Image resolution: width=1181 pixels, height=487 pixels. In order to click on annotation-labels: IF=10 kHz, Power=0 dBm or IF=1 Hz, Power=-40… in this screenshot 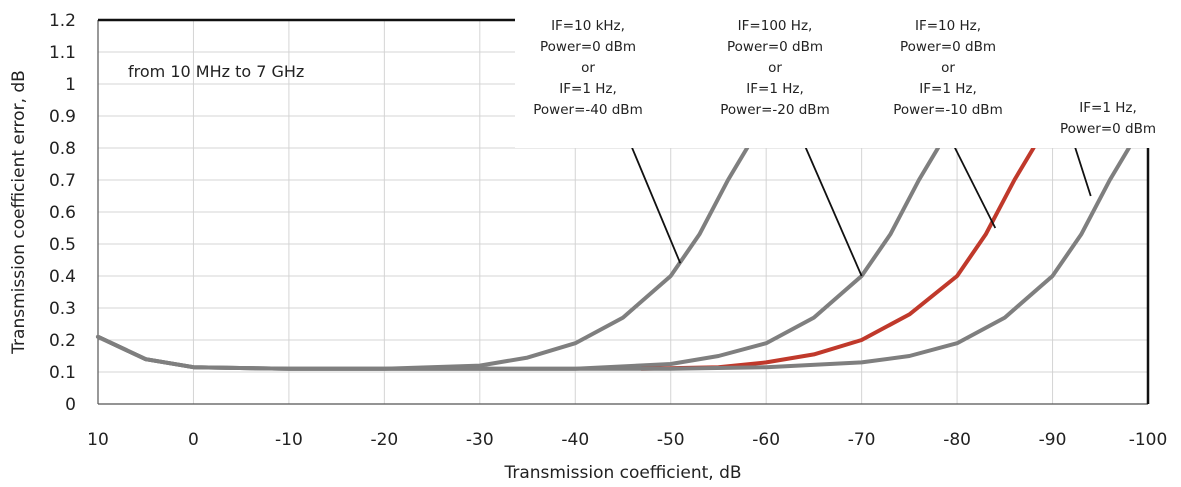, I will do `click(844, 77)`.